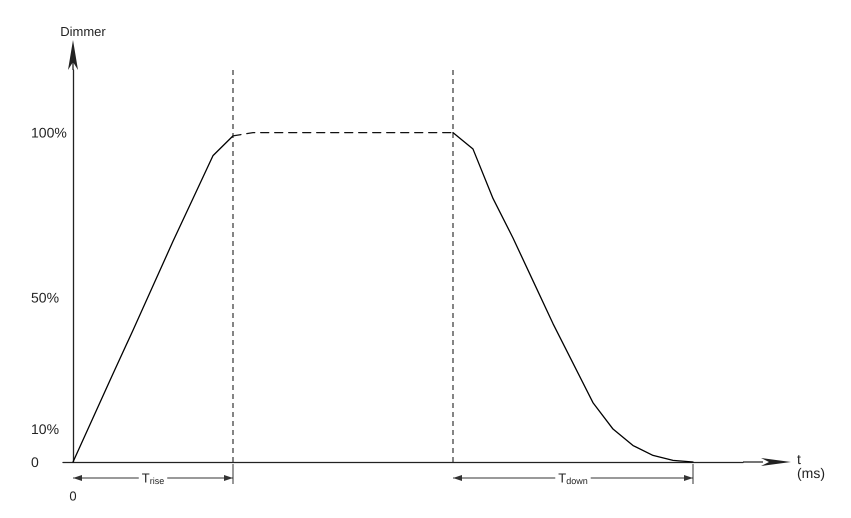 The width and height of the screenshot is (851, 518). What do you see at coordinates (83, 31) in the screenshot?
I see `y-axis-title: Dimmer` at bounding box center [83, 31].